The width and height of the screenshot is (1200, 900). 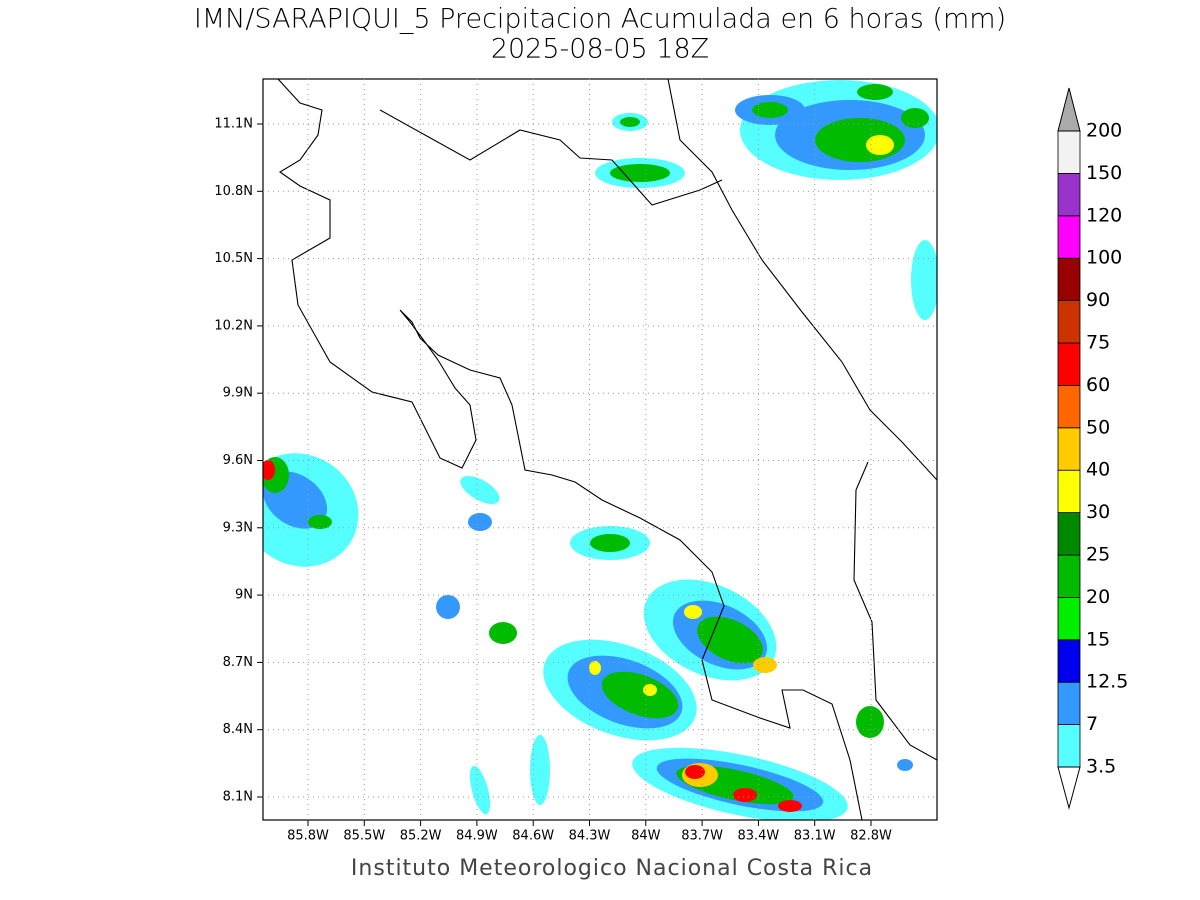 What do you see at coordinates (1069, 109) in the screenshot?
I see `colorbar-over` at bounding box center [1069, 109].